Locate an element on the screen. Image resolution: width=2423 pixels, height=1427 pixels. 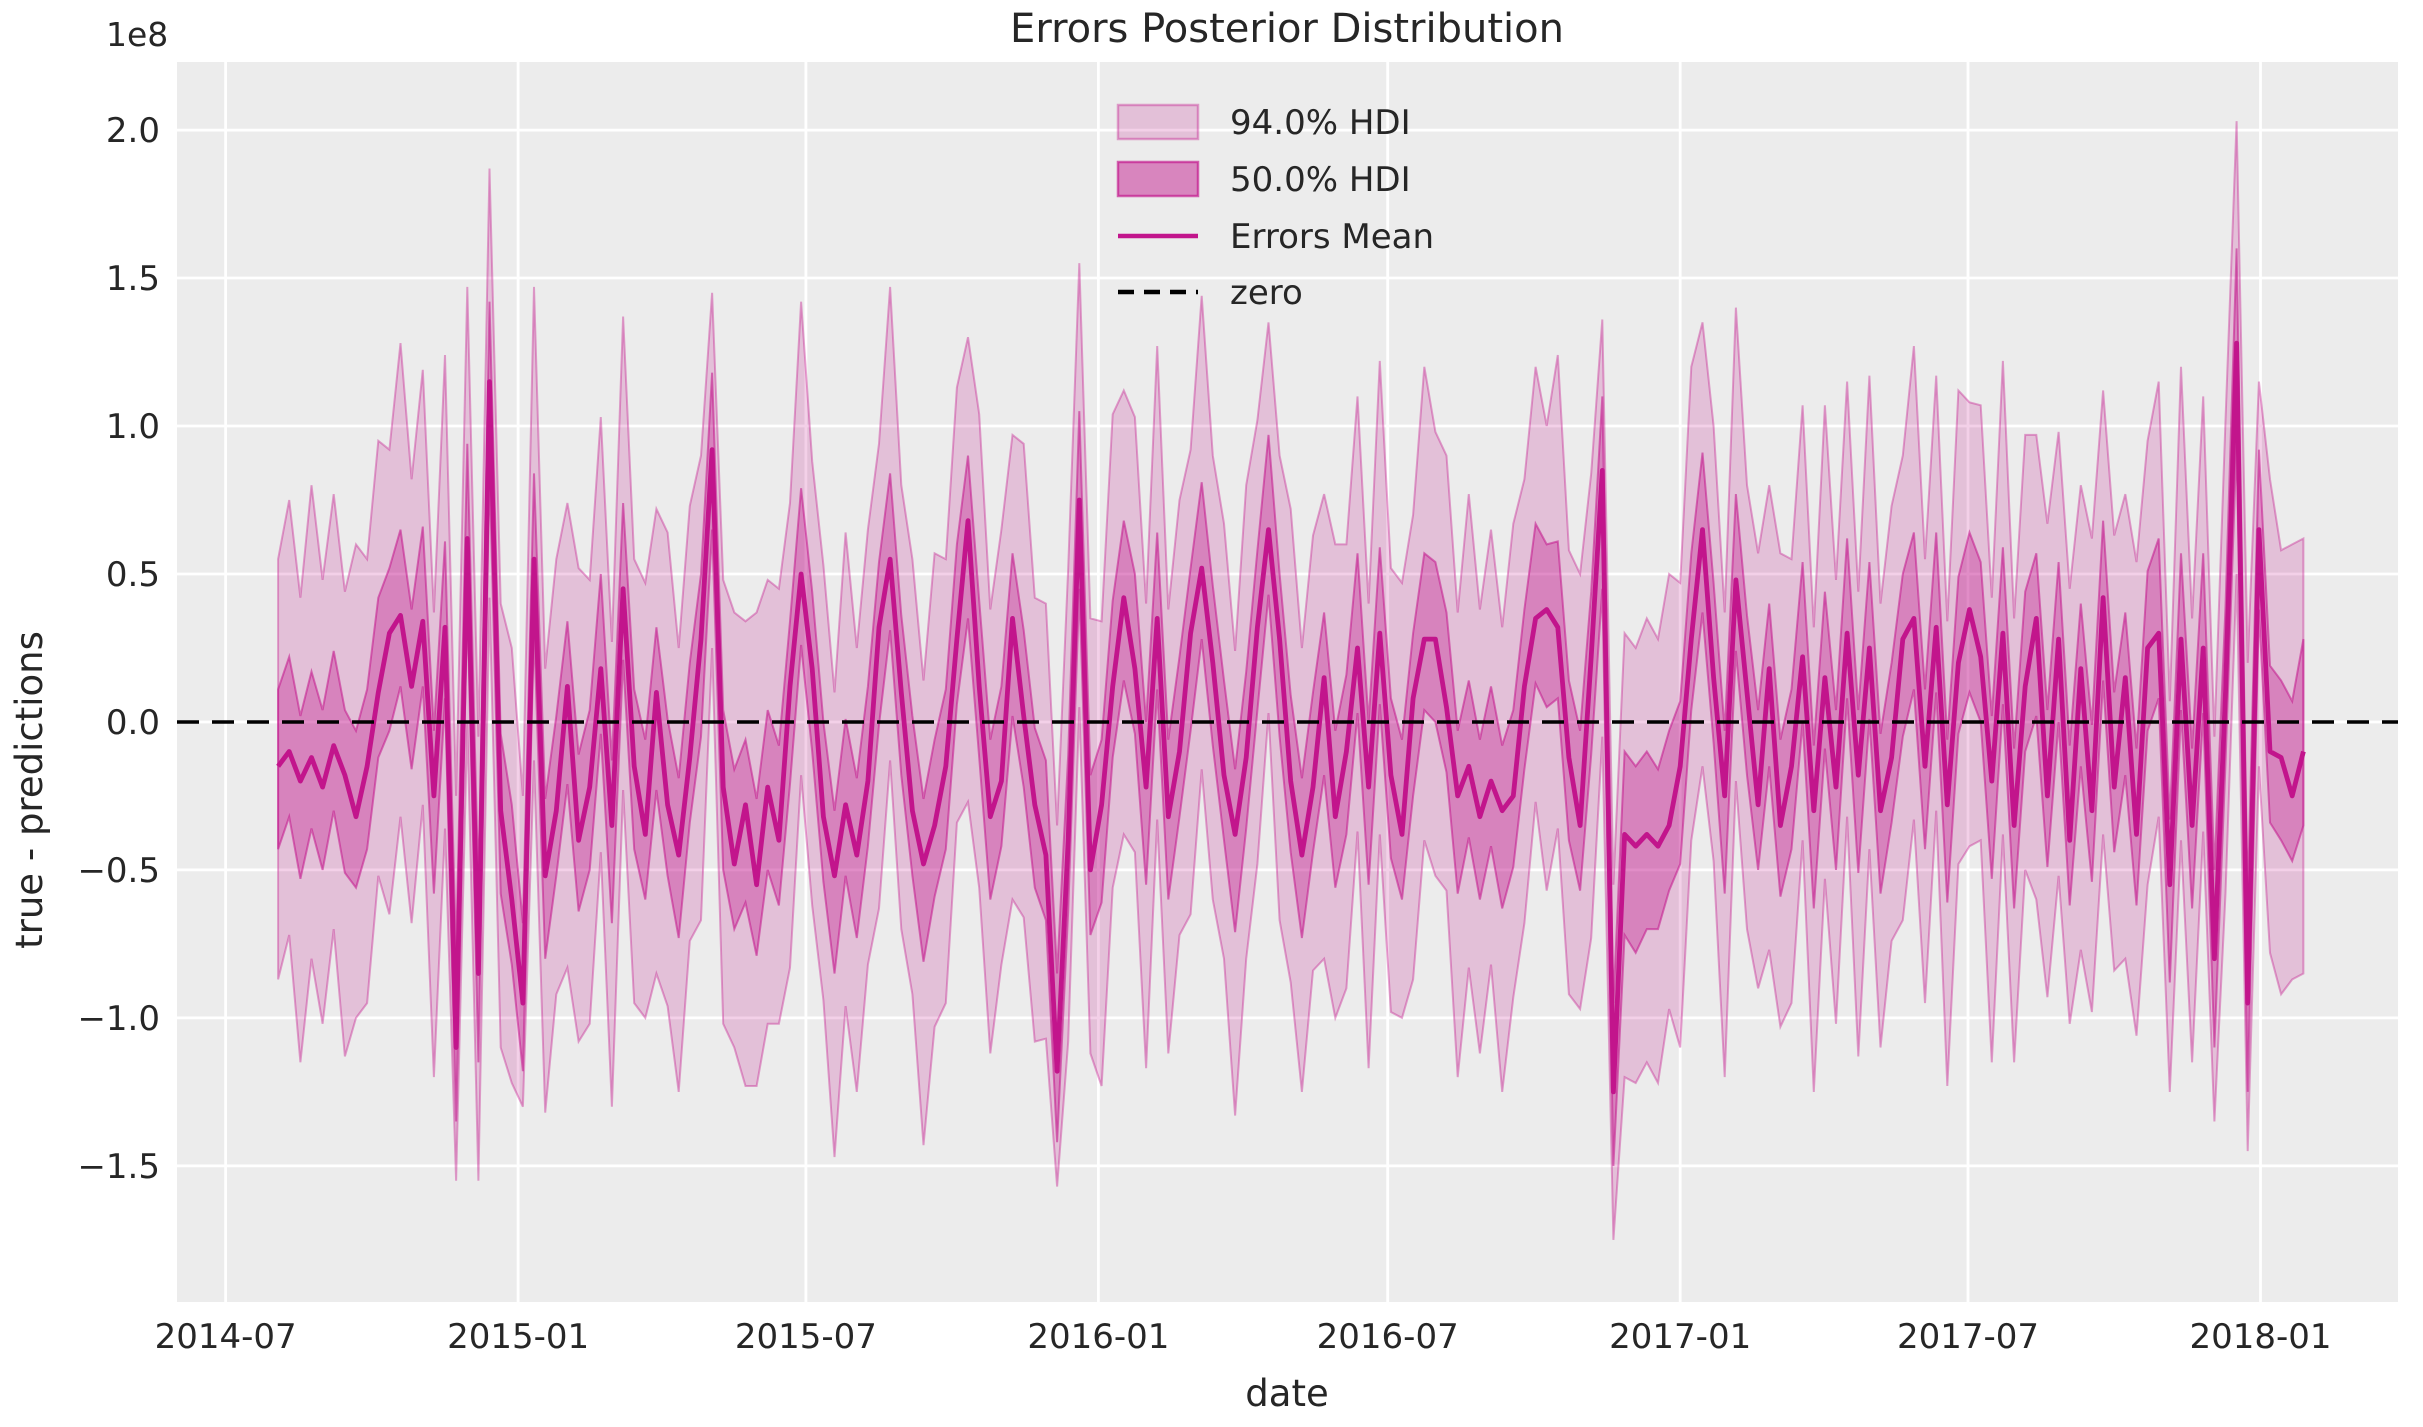
y-tick-label: 0.5 is located at coordinates (133, 575).